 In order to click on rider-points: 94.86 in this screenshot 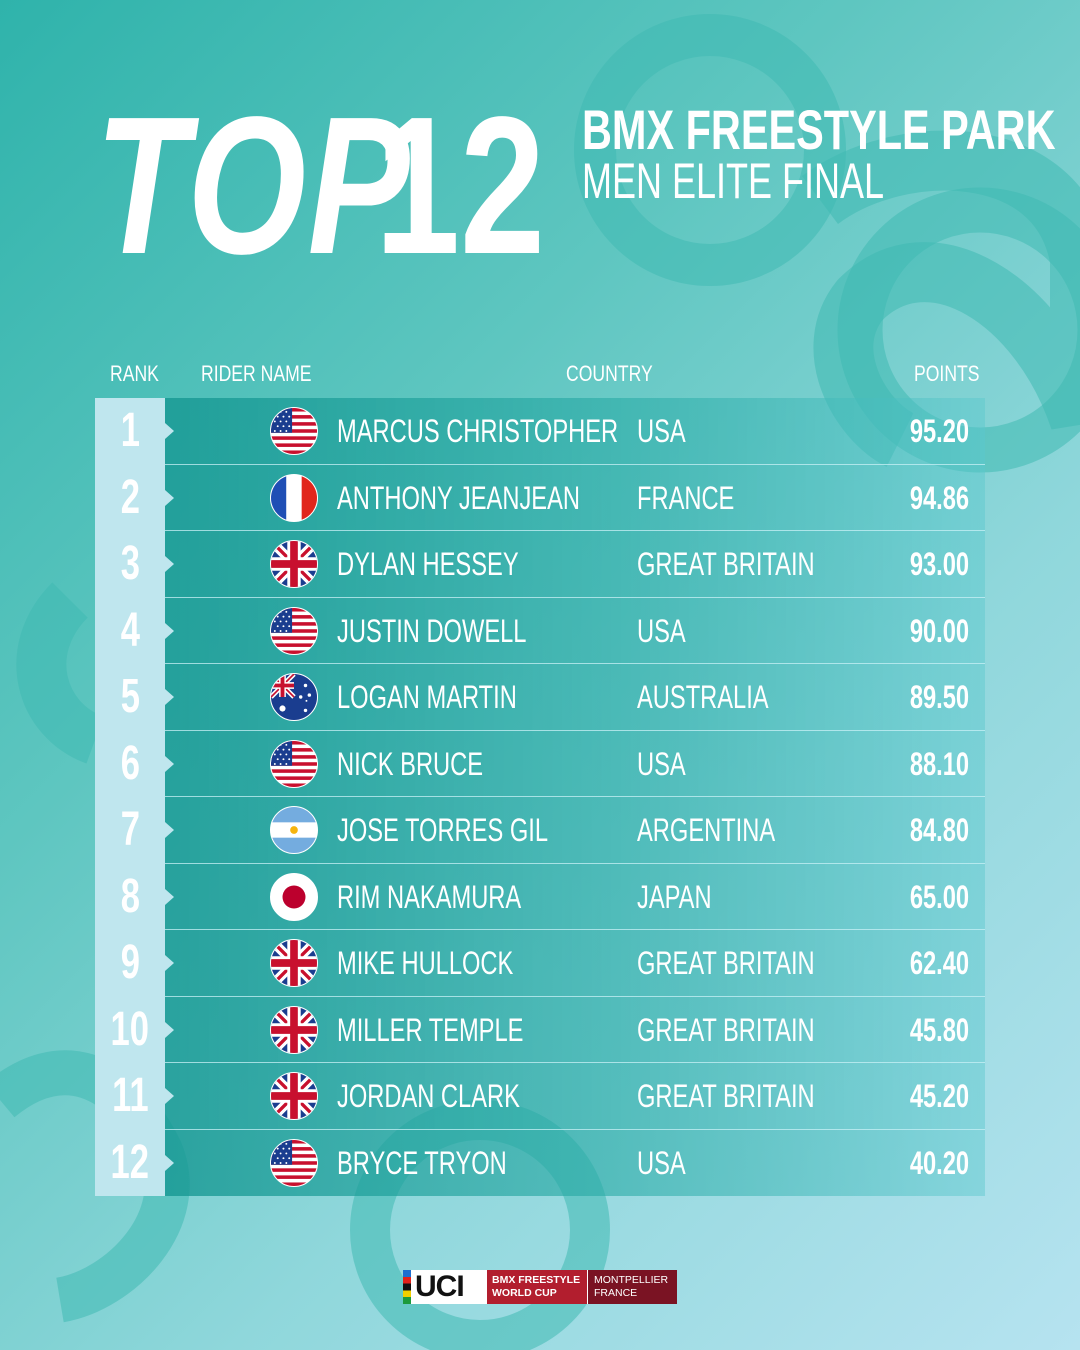, I will do `click(939, 497)`.